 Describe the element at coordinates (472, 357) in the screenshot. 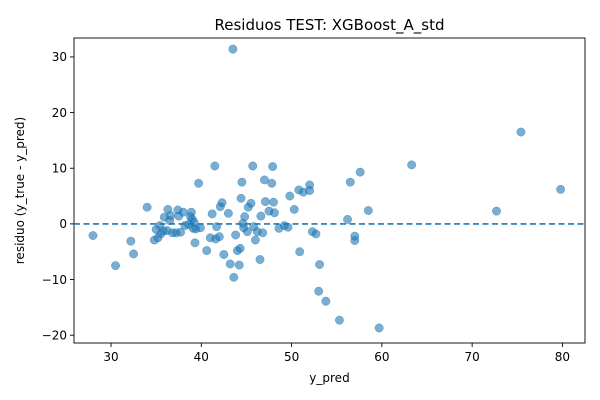

I see `x-tick-label: 70` at that location.